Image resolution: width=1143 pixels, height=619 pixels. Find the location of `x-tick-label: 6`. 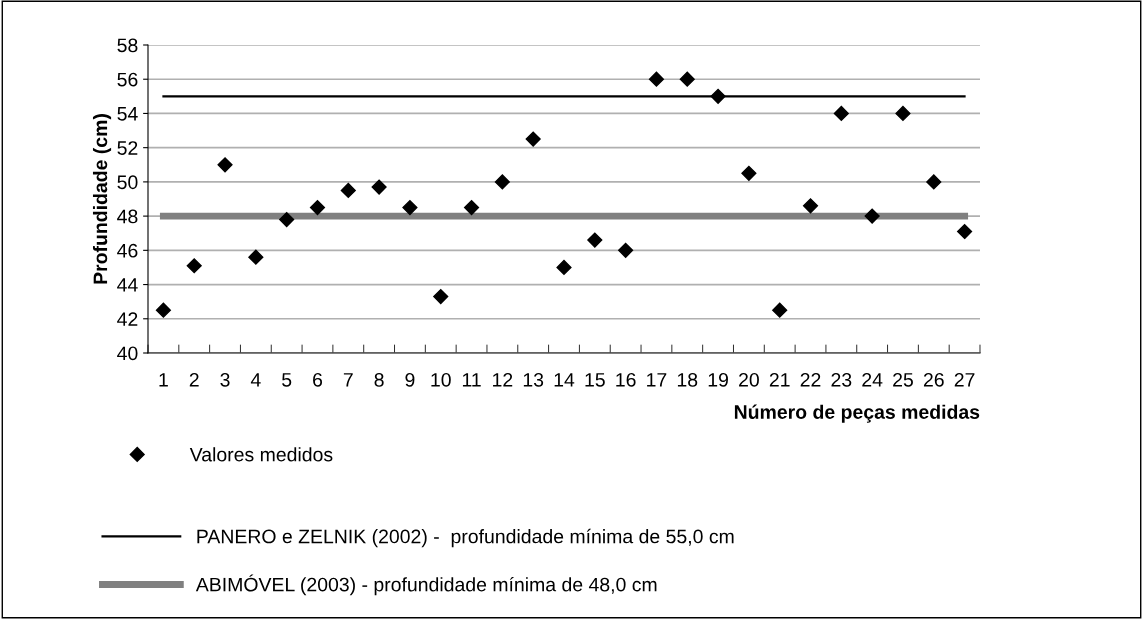

x-tick-label: 6 is located at coordinates (318, 379).